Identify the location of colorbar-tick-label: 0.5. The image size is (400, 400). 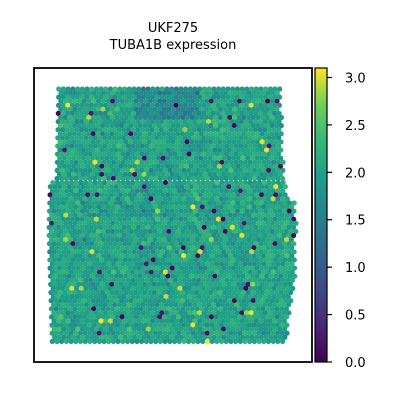
(355, 316).